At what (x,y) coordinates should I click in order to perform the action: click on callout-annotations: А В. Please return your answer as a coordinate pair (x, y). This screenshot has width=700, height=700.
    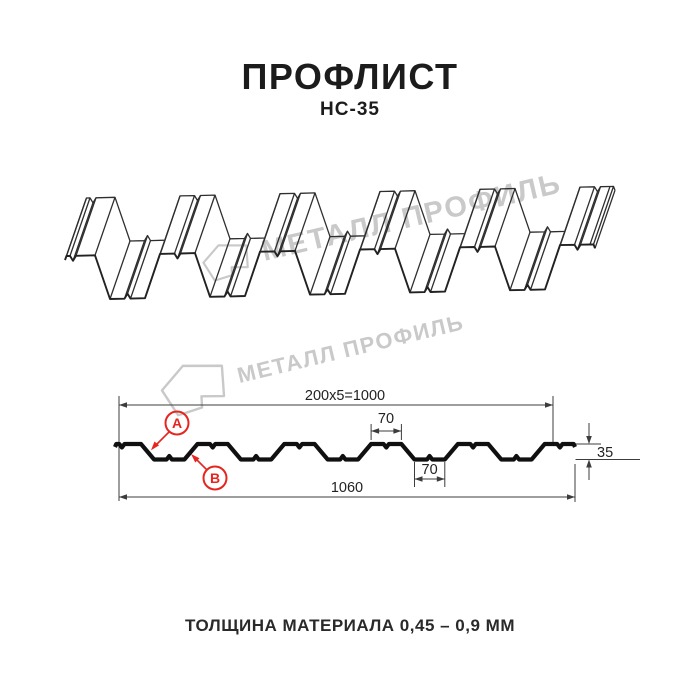
    Looking at the image, I should click on (189, 450).